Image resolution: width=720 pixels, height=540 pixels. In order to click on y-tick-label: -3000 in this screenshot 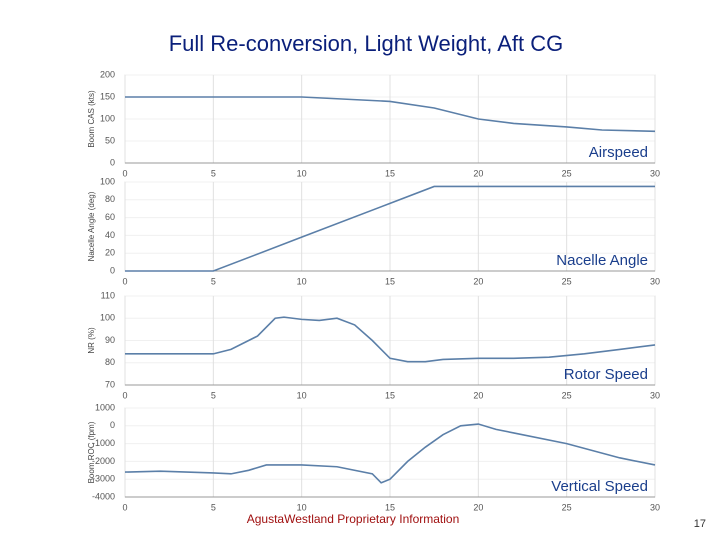, I will do `click(103, 479)`.